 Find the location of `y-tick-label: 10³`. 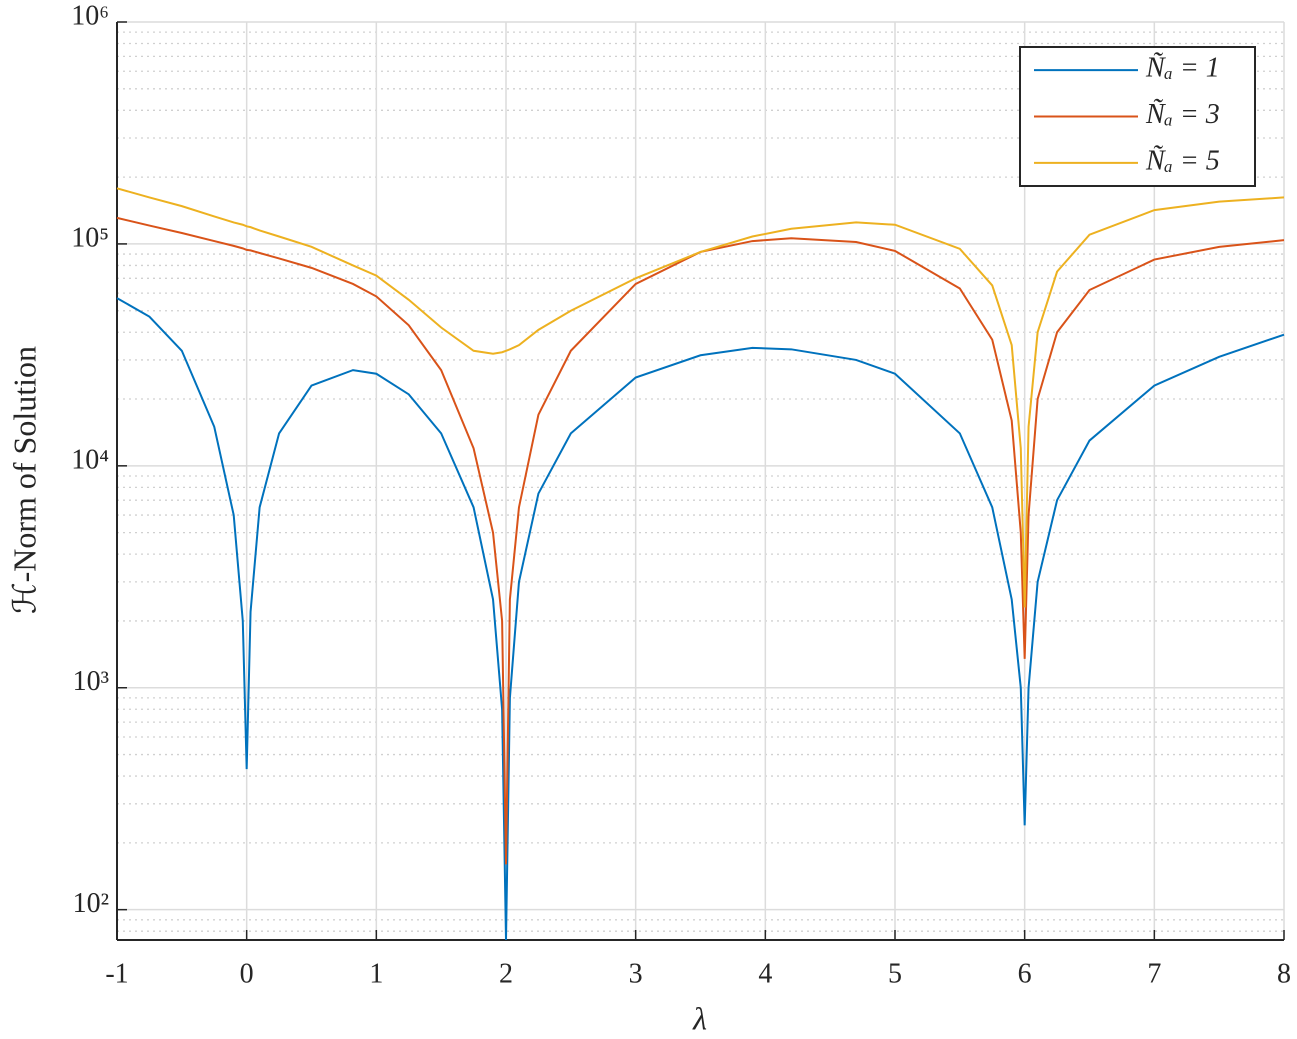

y-tick-label: 10³ is located at coordinates (91, 681).